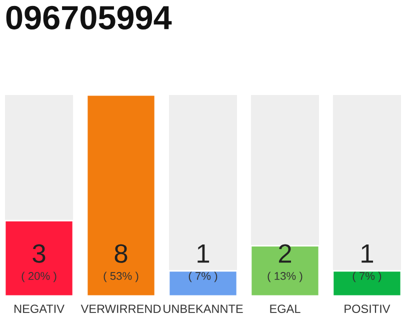 This screenshot has width=410, height=320. Describe the element at coordinates (39, 277) in the screenshot. I see `annotation: ( 20% )` at that location.